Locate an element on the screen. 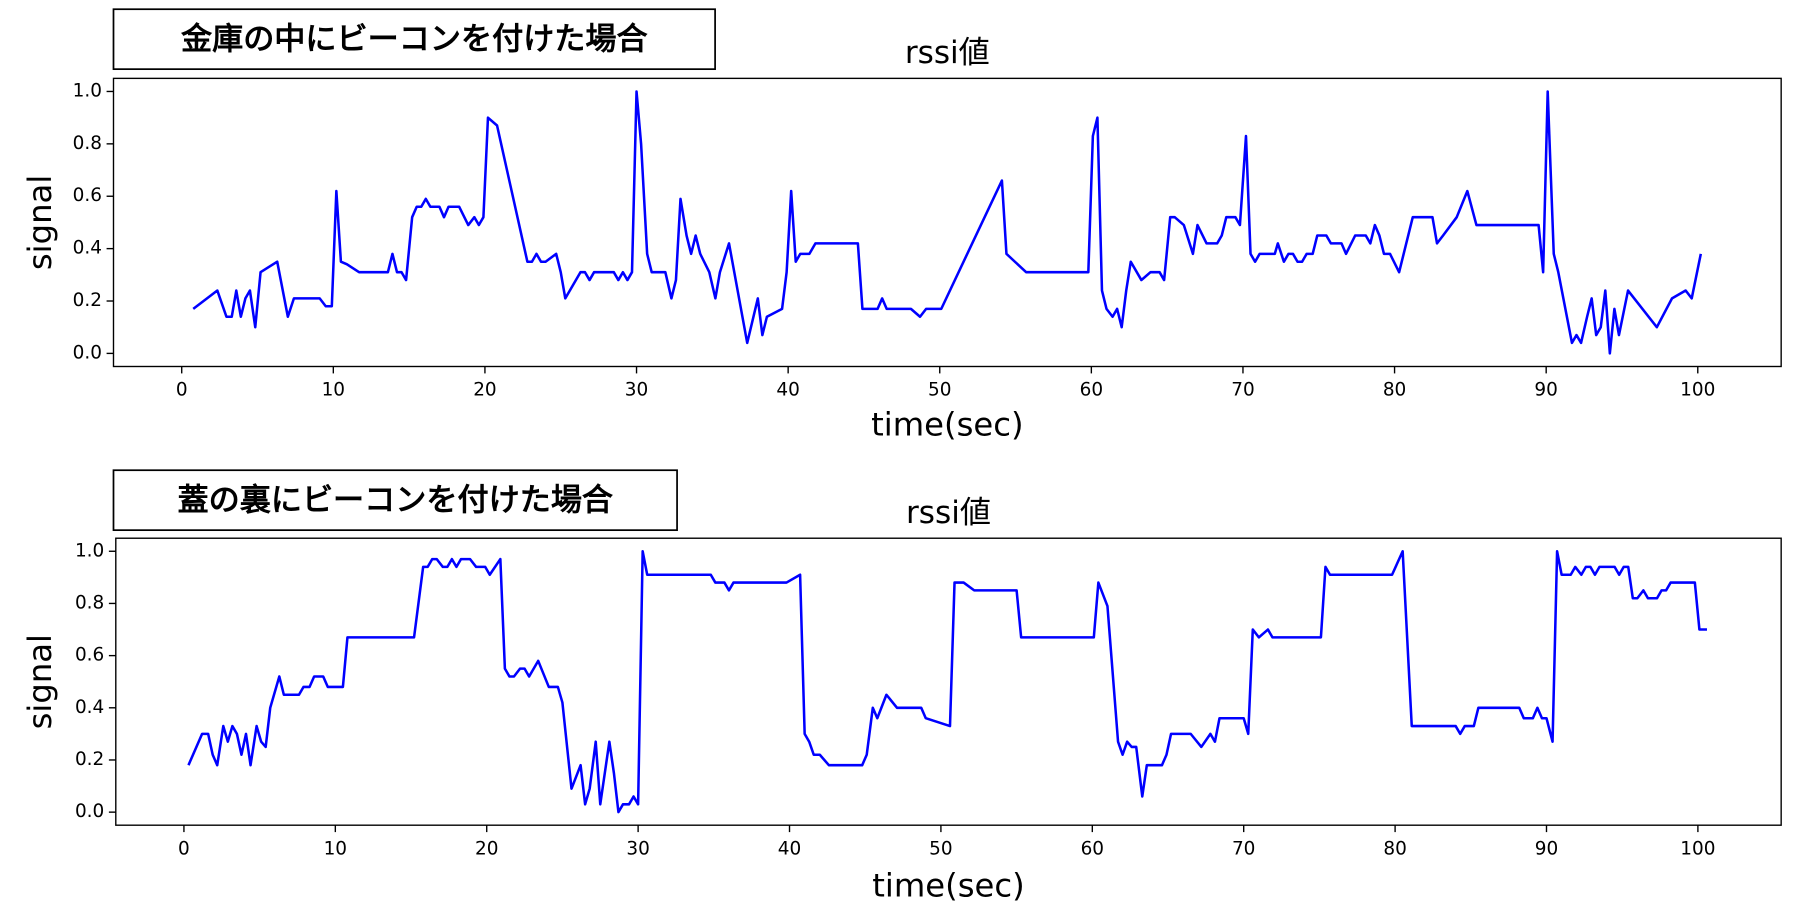 Image resolution: width=1799 pixels, height=922 pixels. annotation: 金庫の中にビーコンを付けた場合 is located at coordinates (414, 39).